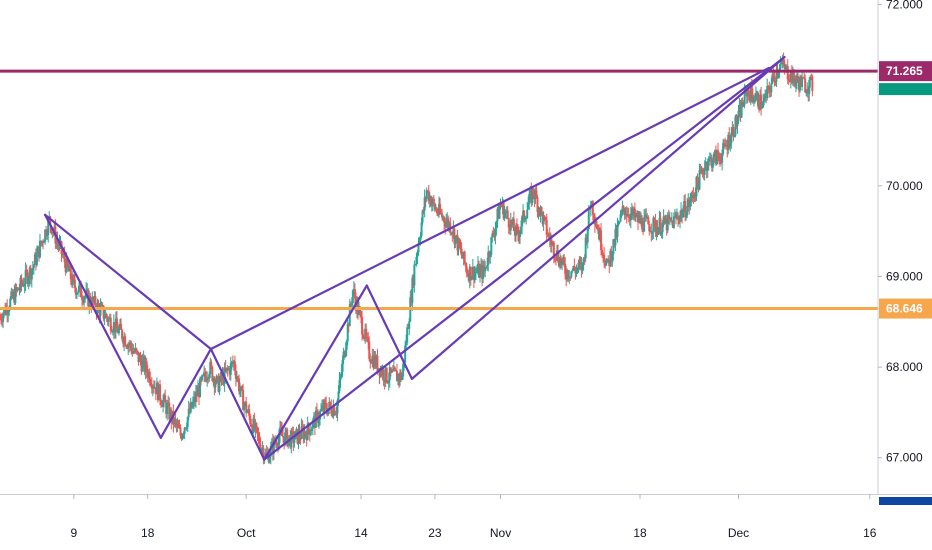 The width and height of the screenshot is (932, 550). I want to click on price-tags: 71.265 68.646, so click(905, 283).